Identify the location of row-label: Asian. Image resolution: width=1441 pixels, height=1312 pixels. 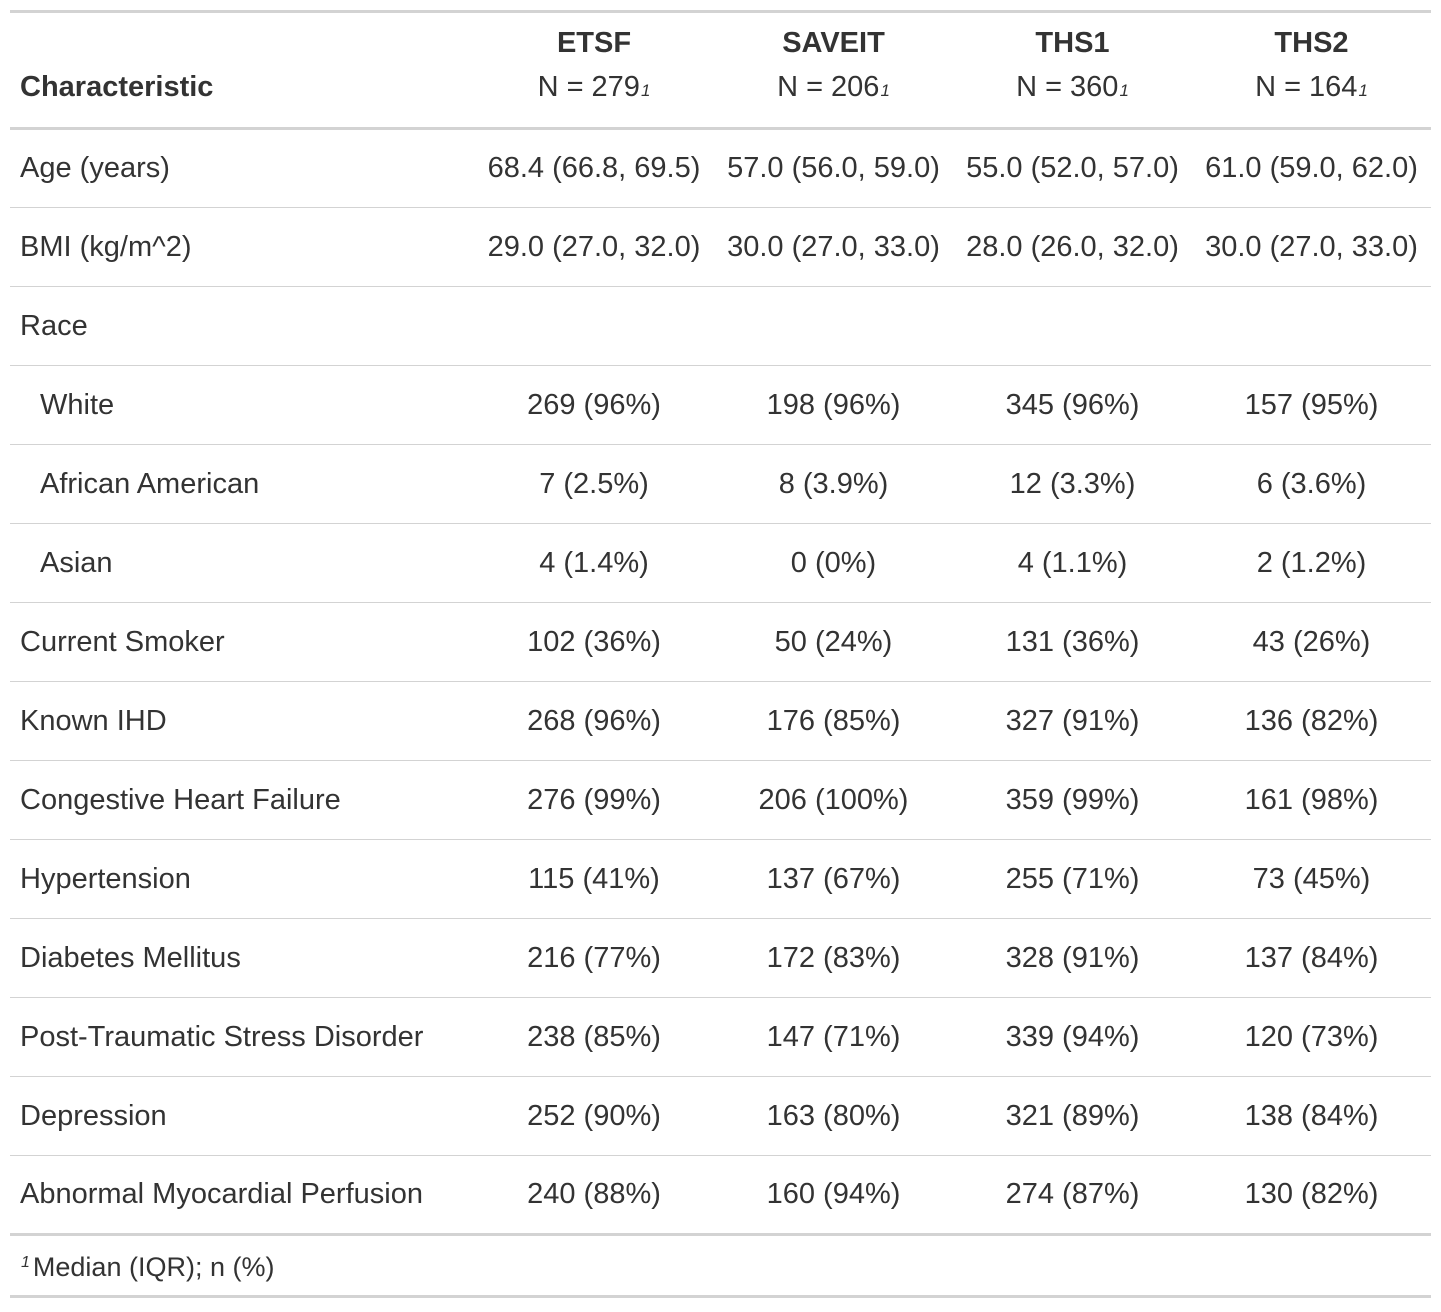
(76, 562).